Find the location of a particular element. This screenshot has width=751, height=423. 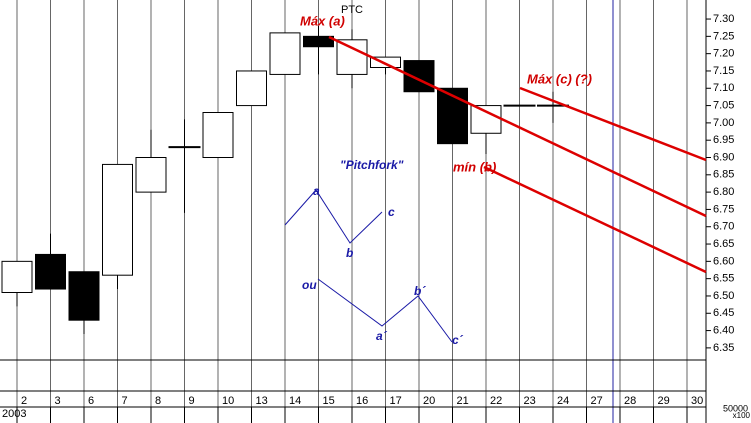

y-tick-label: 7.15 is located at coordinates (723, 71).